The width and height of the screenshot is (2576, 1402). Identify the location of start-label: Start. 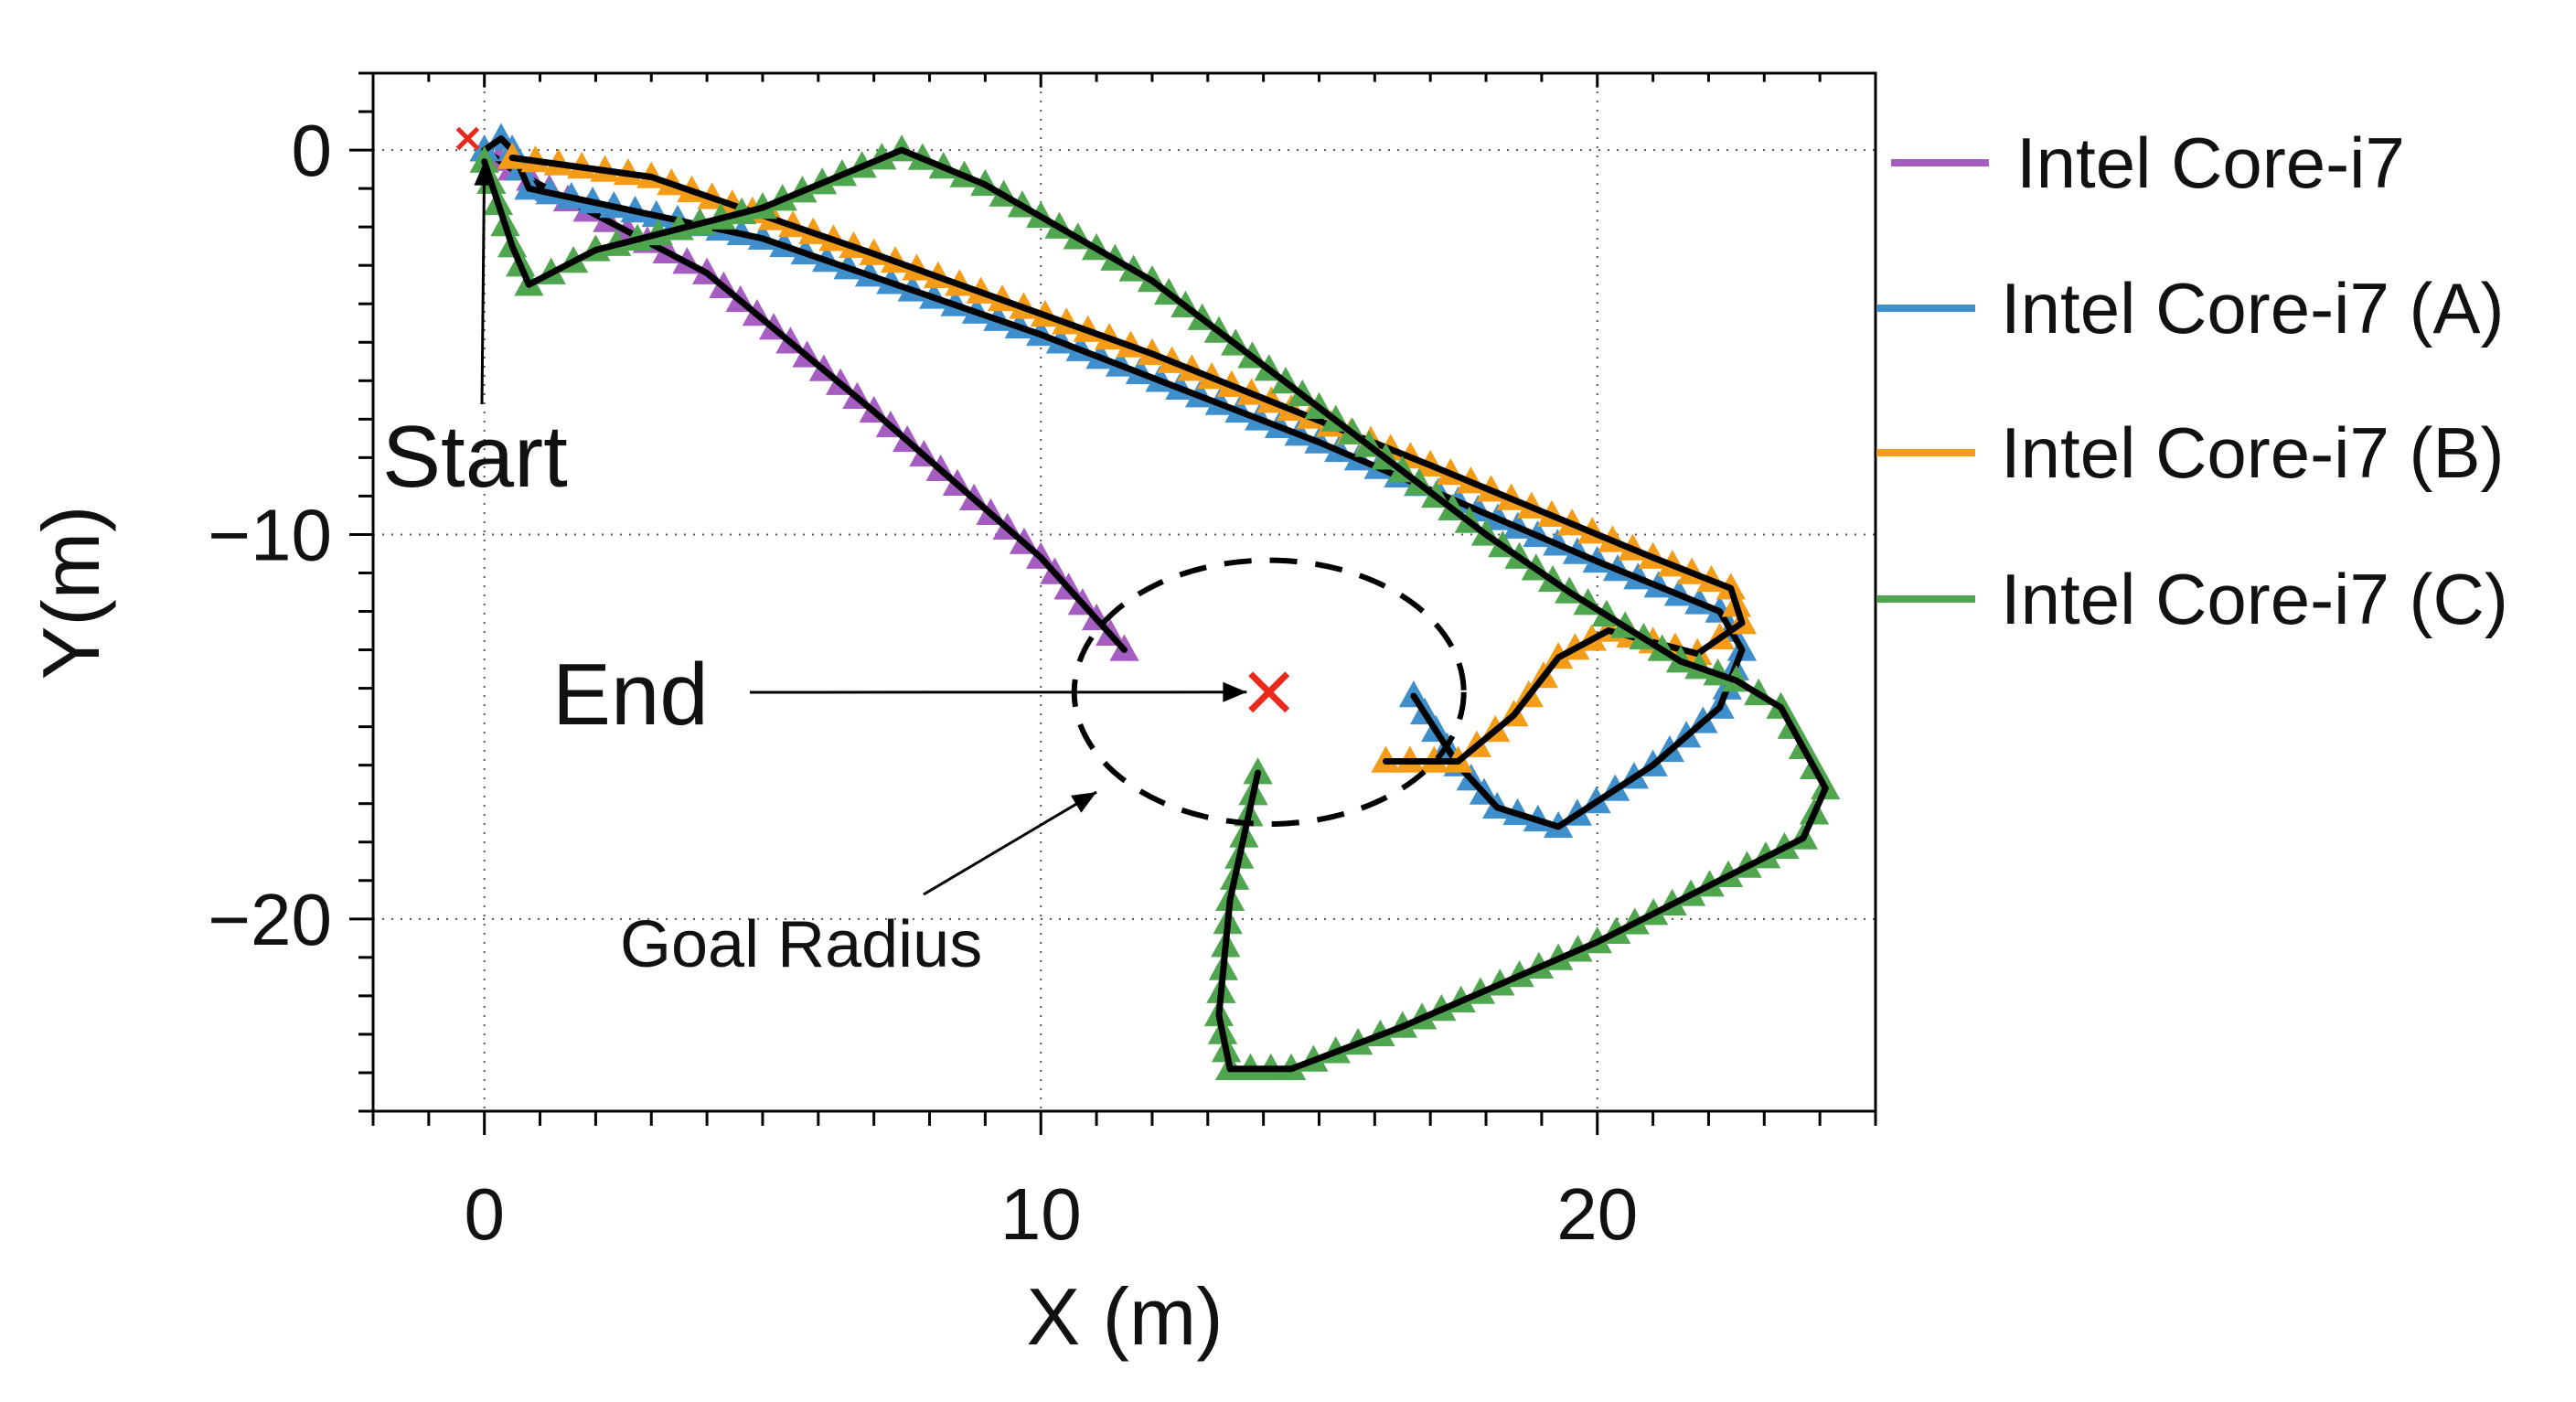
(475, 457).